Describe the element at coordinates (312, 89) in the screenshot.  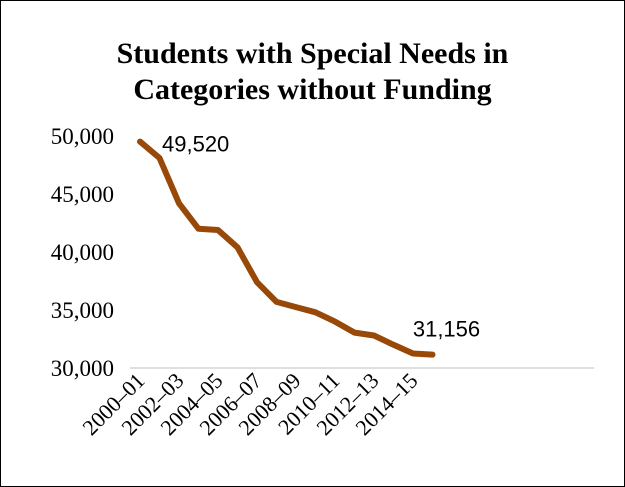
I see `chart-title-line-2: Categories without Funding` at that location.